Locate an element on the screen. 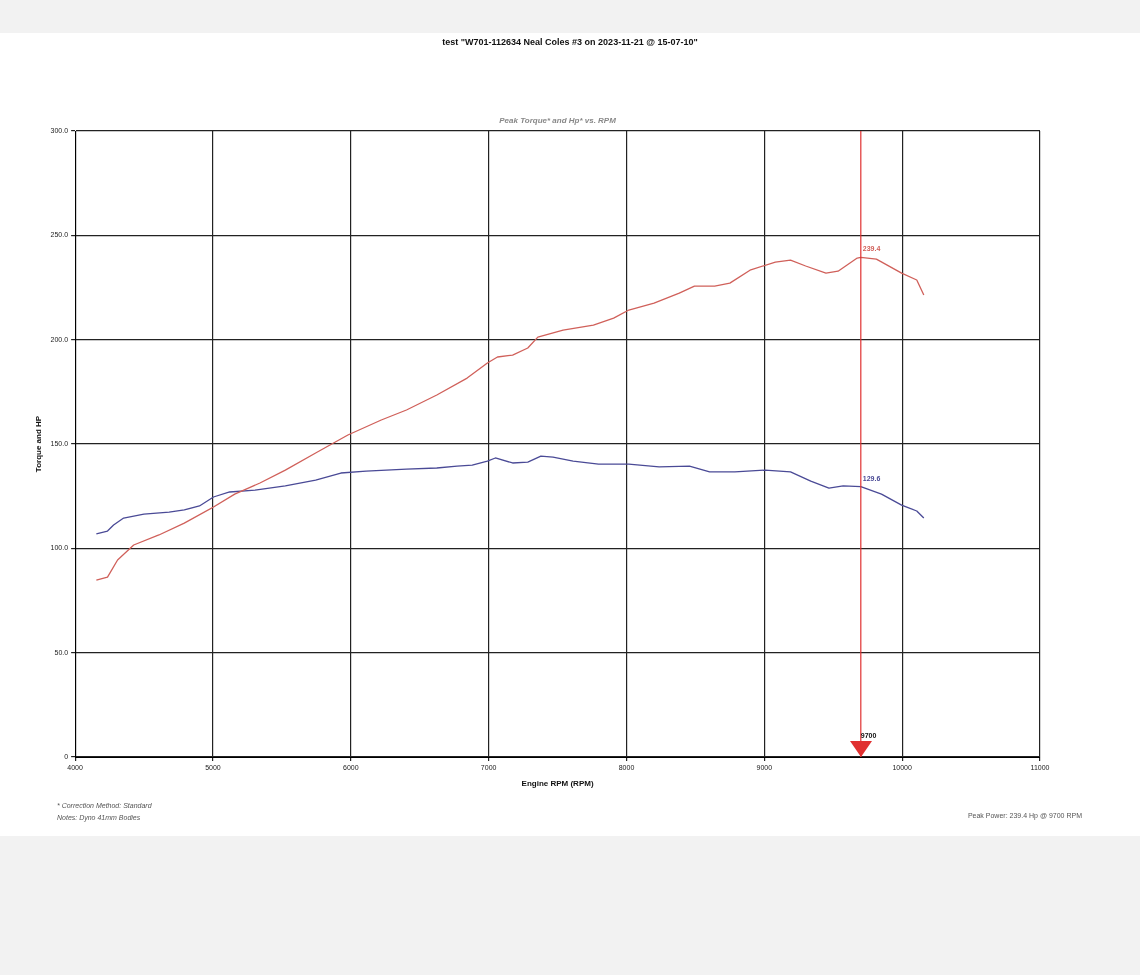 Image resolution: width=1140 pixels, height=975 pixels. y-axis-title: Torque and HP is located at coordinates (38, 444).